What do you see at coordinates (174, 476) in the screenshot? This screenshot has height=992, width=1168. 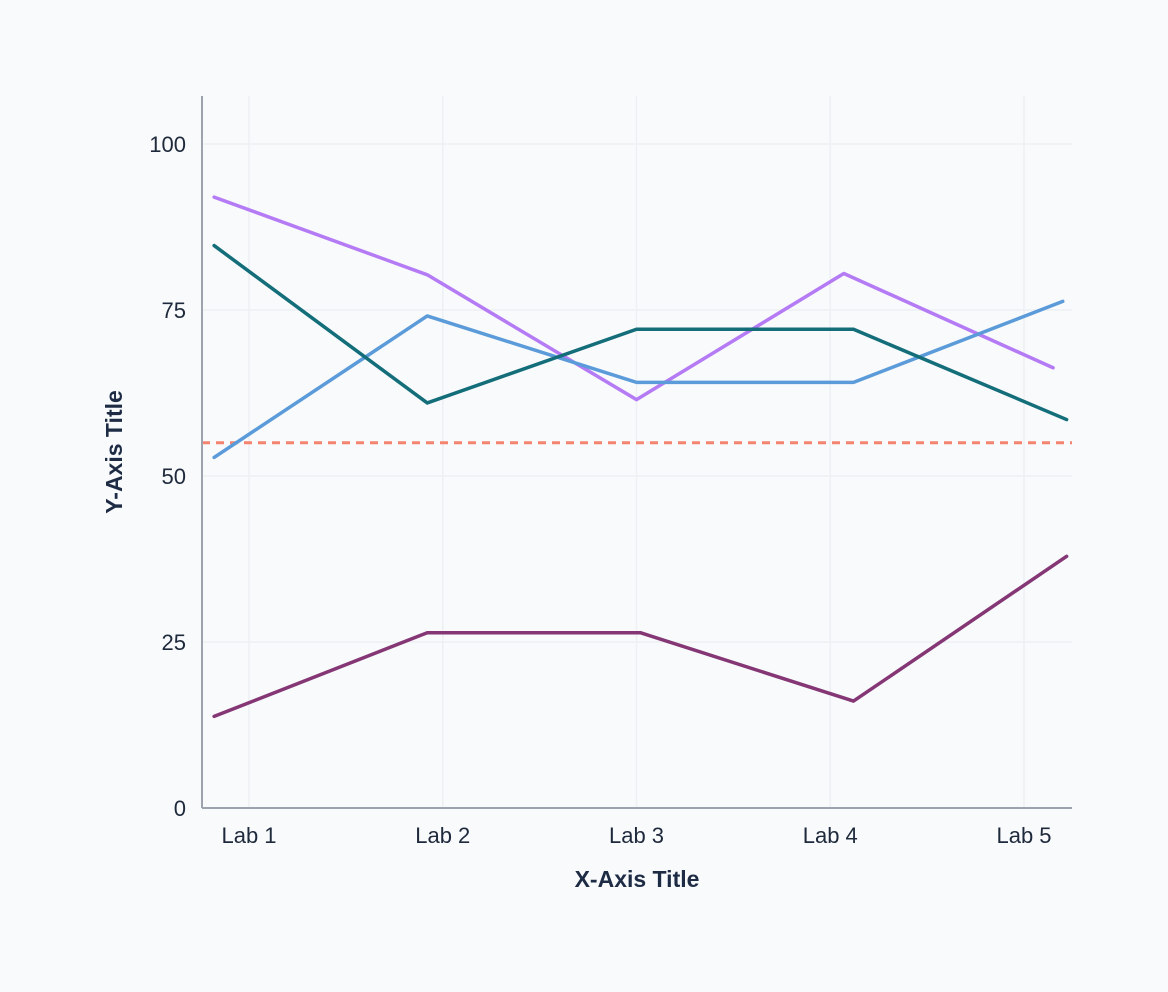 I see `y-tick-label: 50` at bounding box center [174, 476].